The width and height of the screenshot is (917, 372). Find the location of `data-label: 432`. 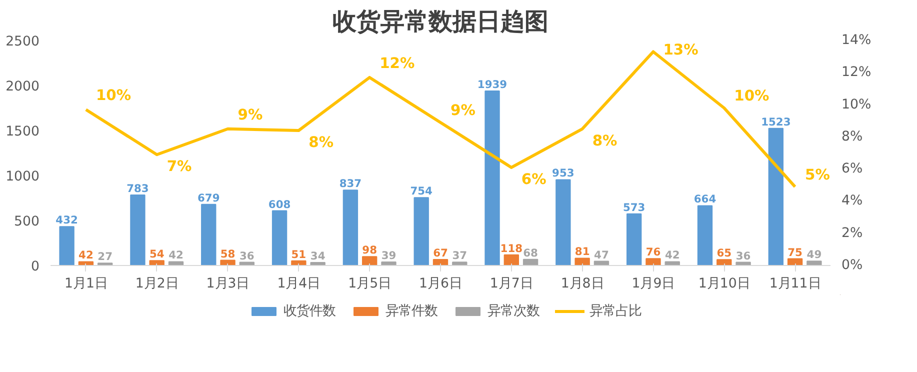

data-label: 432 is located at coordinates (67, 220).